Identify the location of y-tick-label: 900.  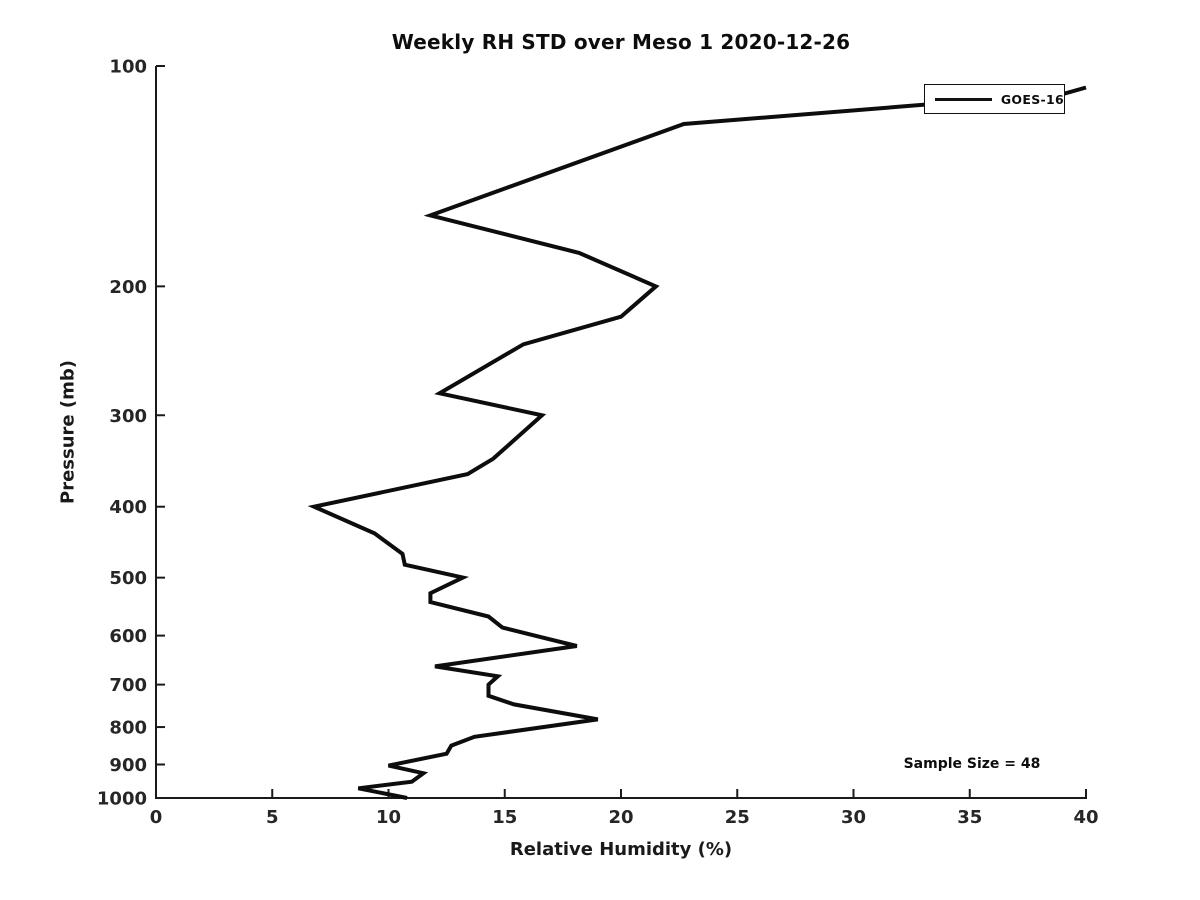
(128, 765).